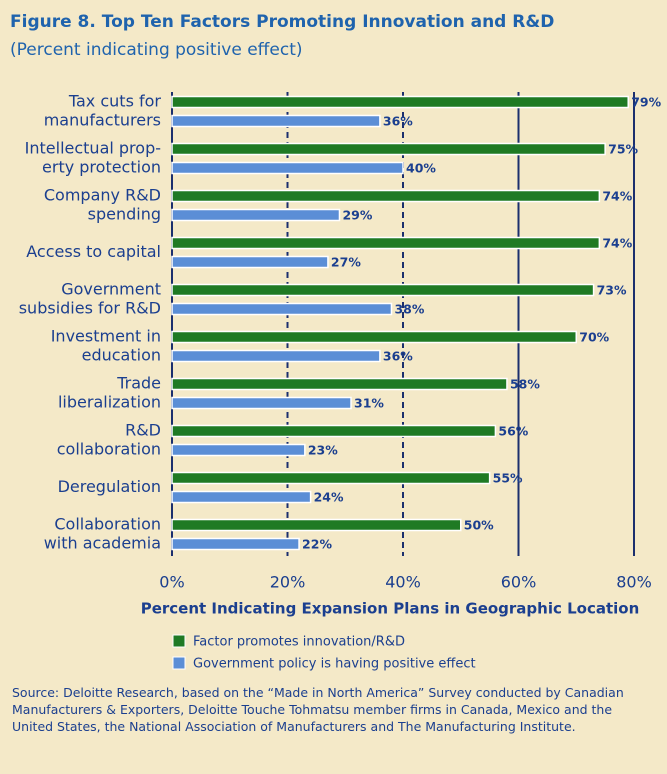 This screenshot has height=774, width=667. I want to click on value-label: 55%, so click(508, 478).